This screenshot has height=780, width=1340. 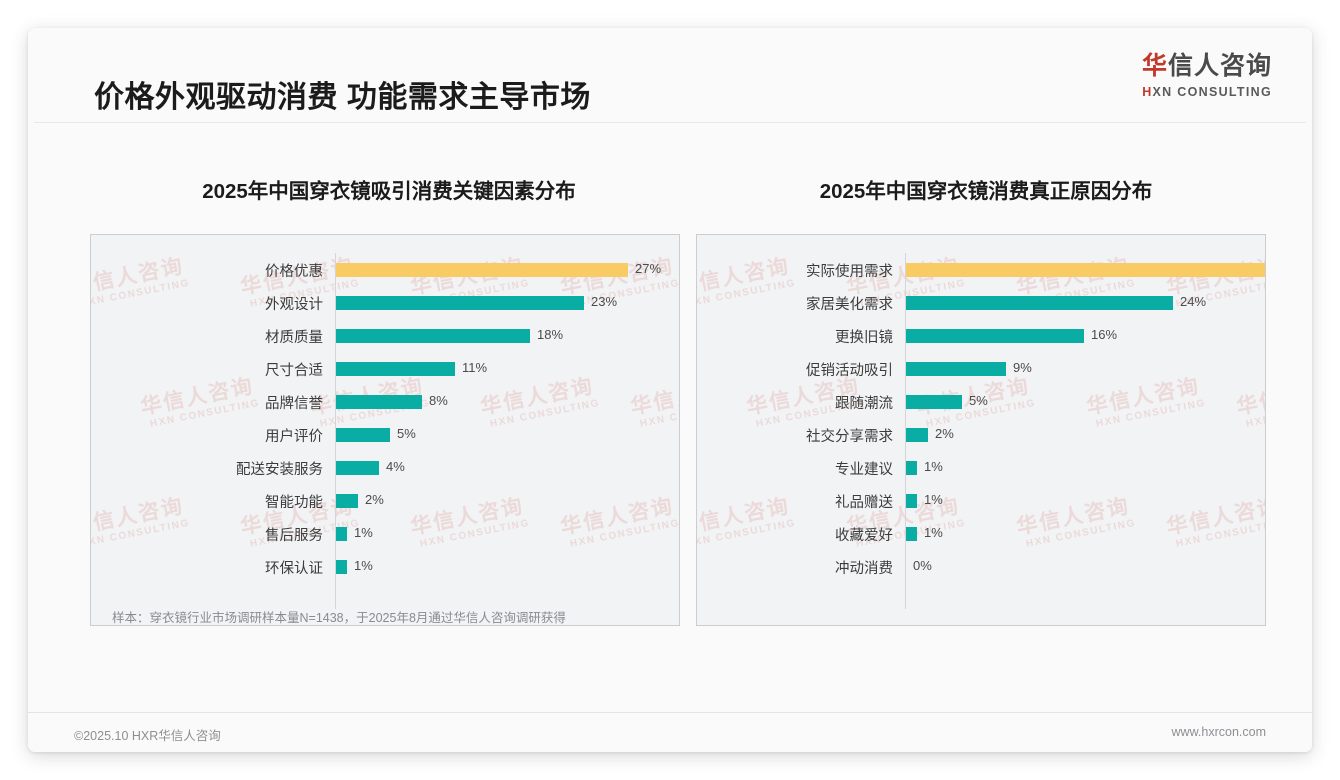 I want to click on bar-row: 更换旧镜 16%, so click(x=981, y=336).